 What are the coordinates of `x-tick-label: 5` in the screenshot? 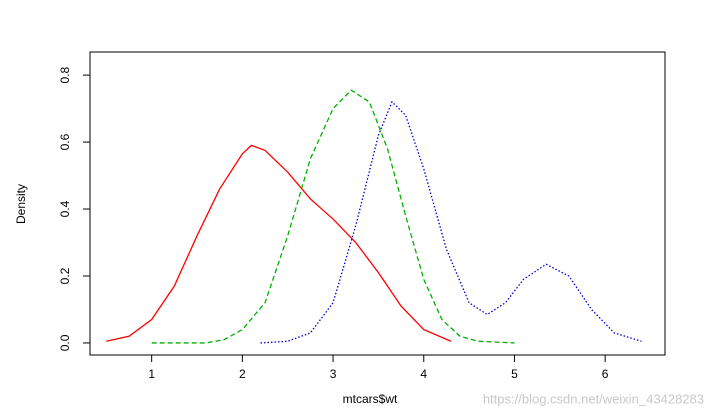 It's located at (514, 374).